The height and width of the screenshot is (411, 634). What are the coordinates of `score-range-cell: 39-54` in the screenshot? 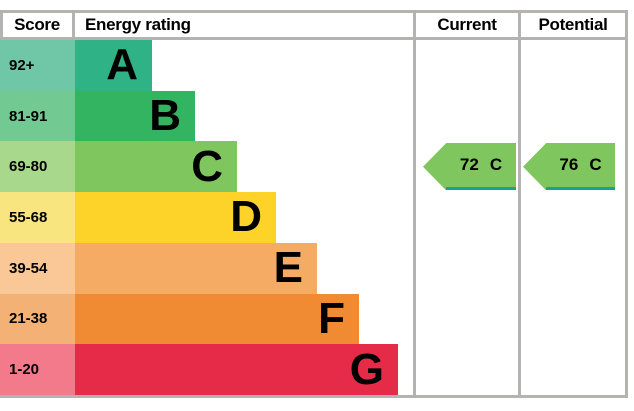 It's located at (37, 268).